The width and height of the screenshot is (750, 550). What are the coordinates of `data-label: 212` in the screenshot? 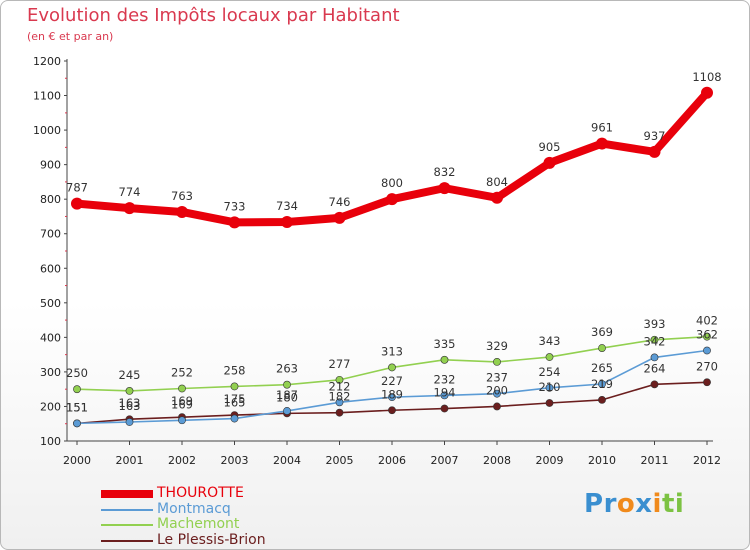 It's located at (340, 386).